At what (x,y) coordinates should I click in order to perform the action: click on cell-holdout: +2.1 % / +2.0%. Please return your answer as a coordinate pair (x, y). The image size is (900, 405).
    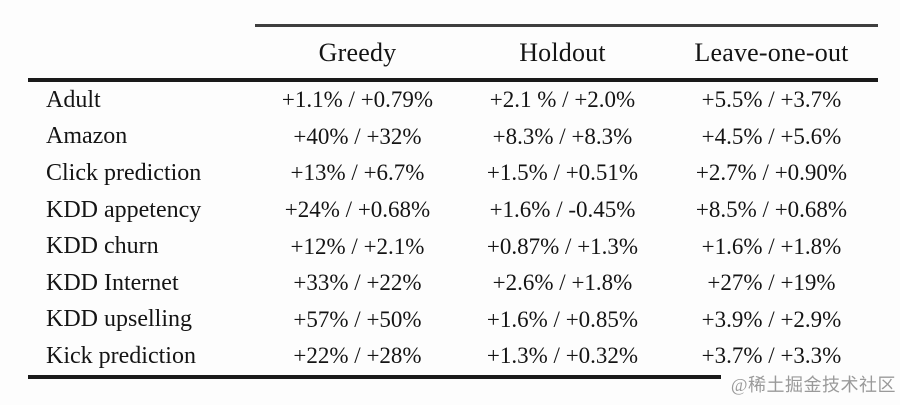
    Looking at the image, I should click on (562, 100).